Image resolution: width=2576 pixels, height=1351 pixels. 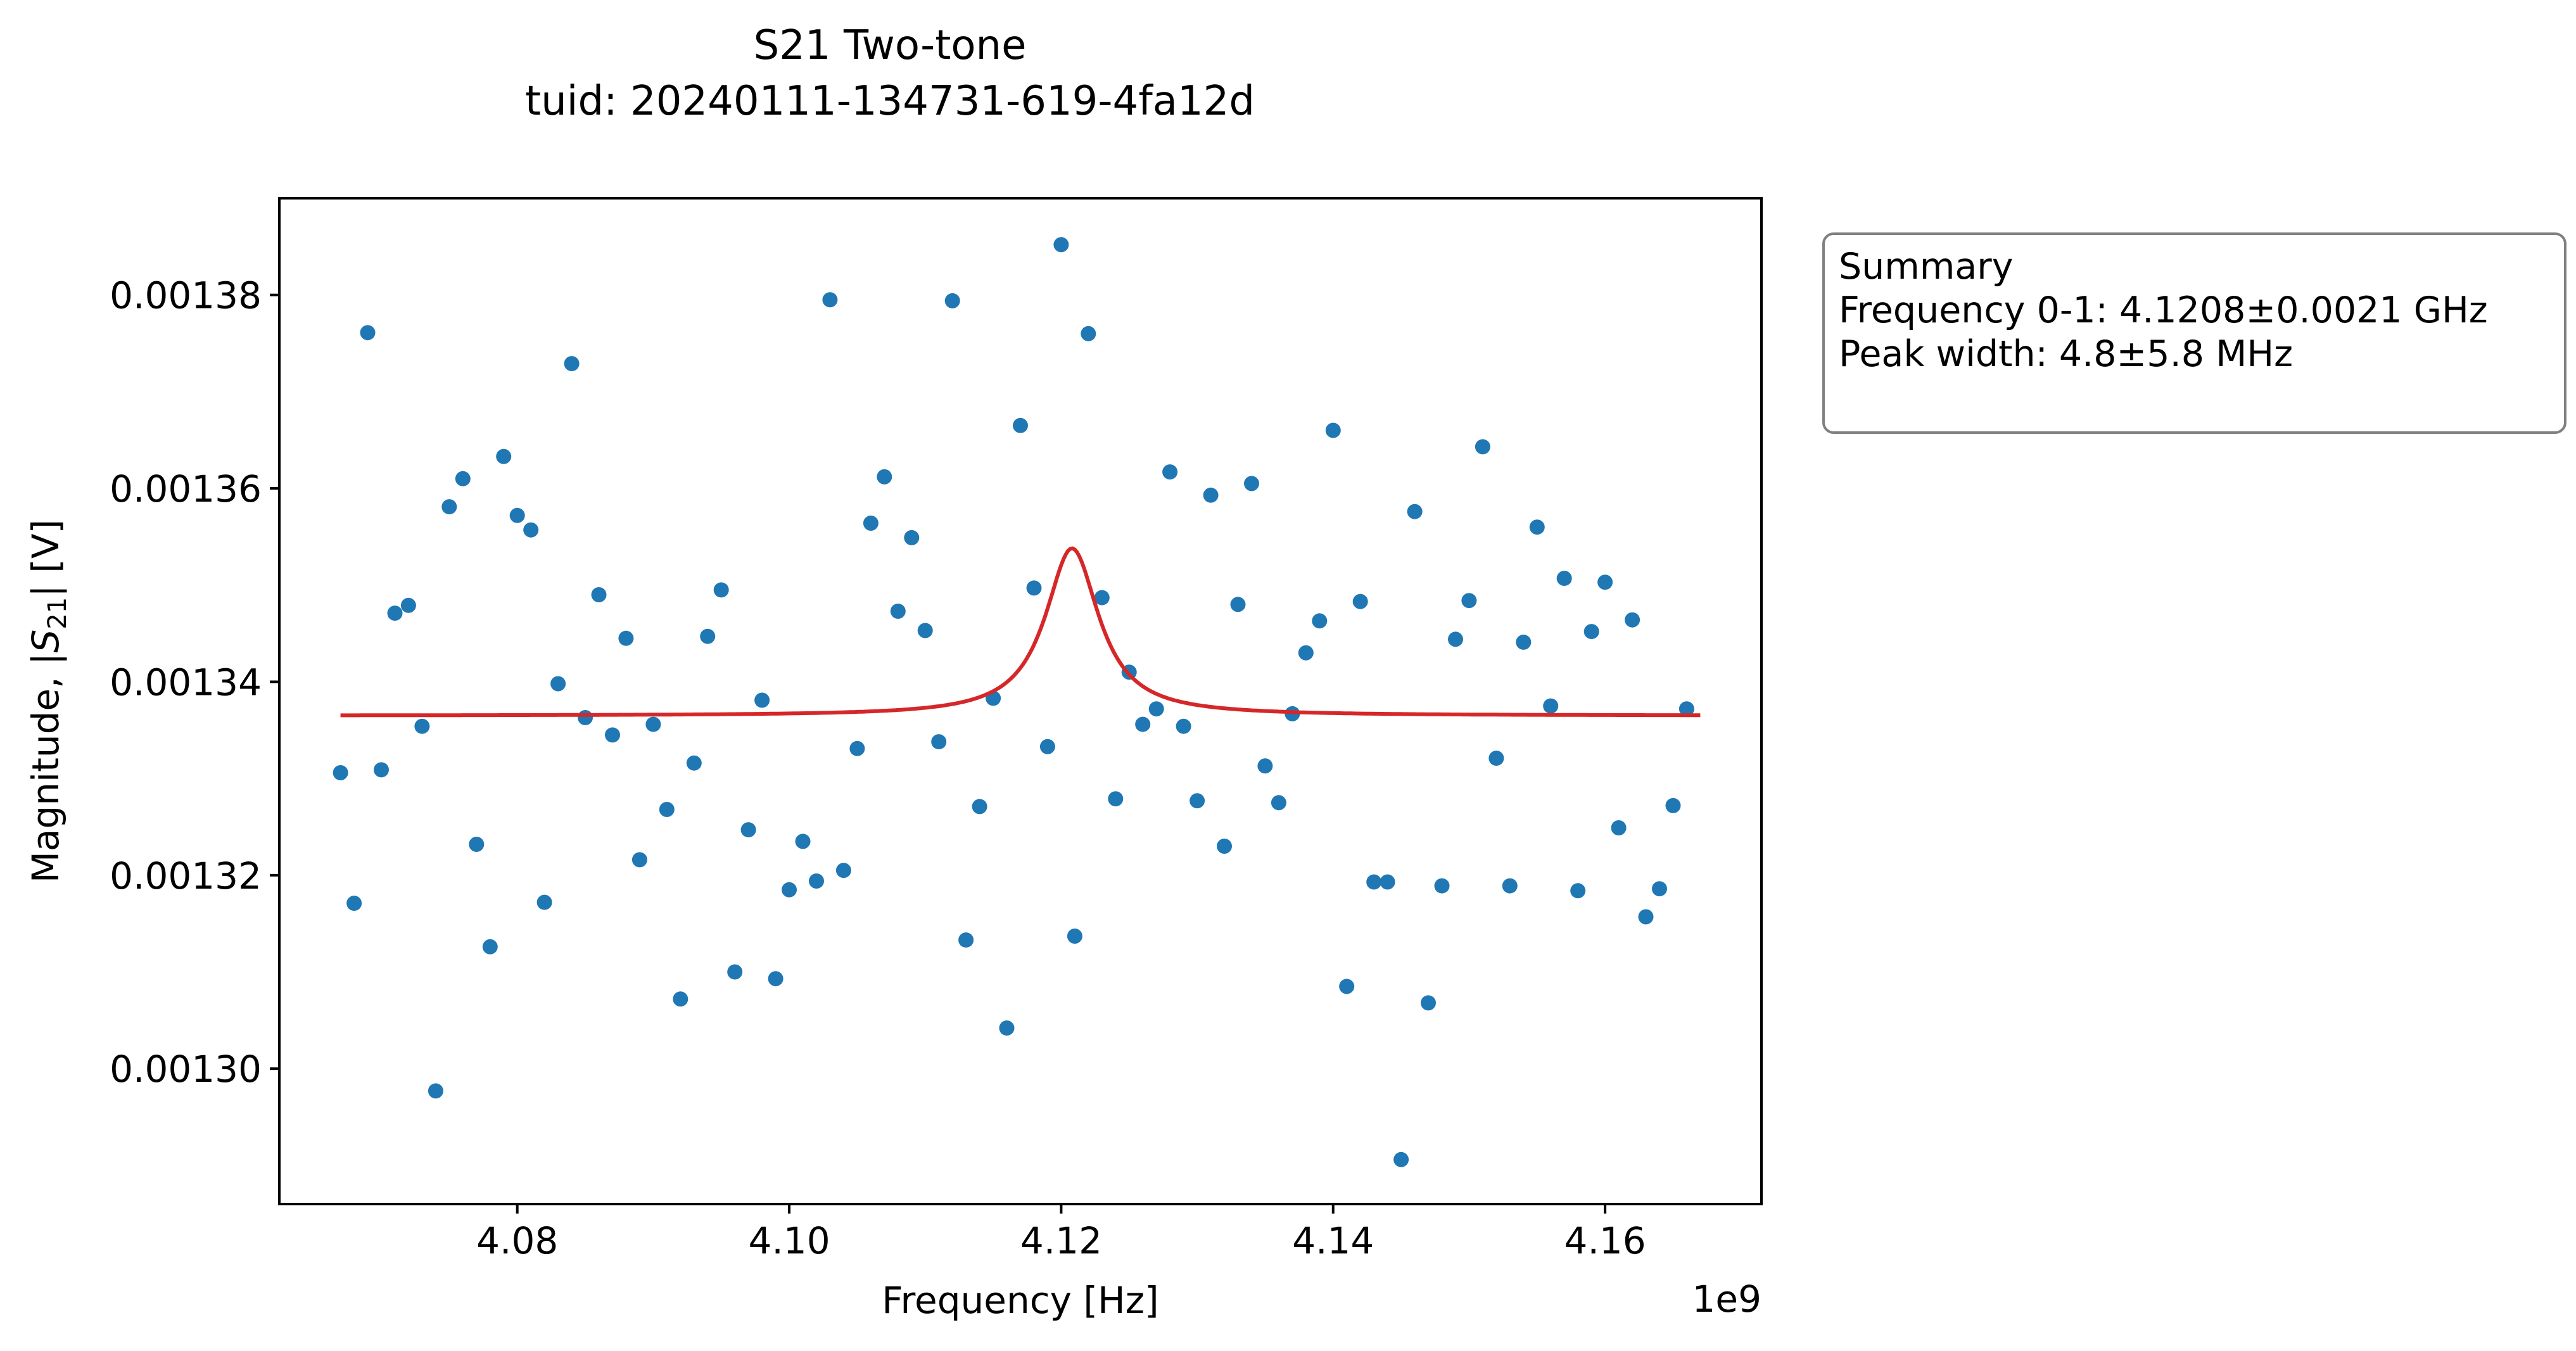 I want to click on x-tick-label: 4.08, so click(x=517, y=1240).